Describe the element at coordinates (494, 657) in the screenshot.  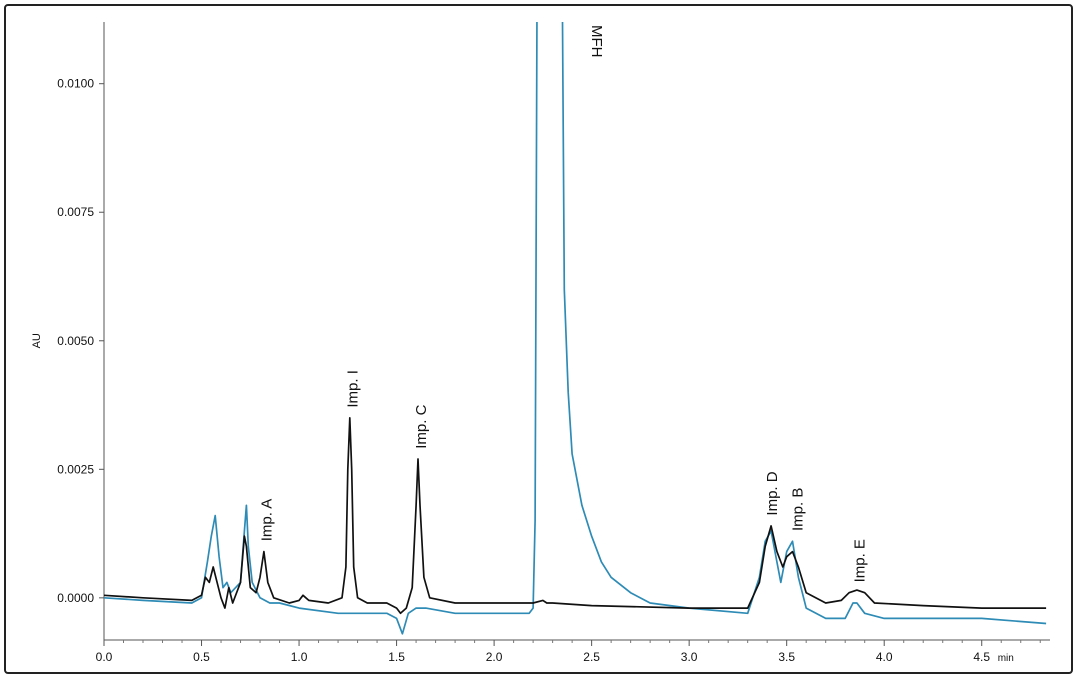
I see `x-tick-label: 2.0` at that location.